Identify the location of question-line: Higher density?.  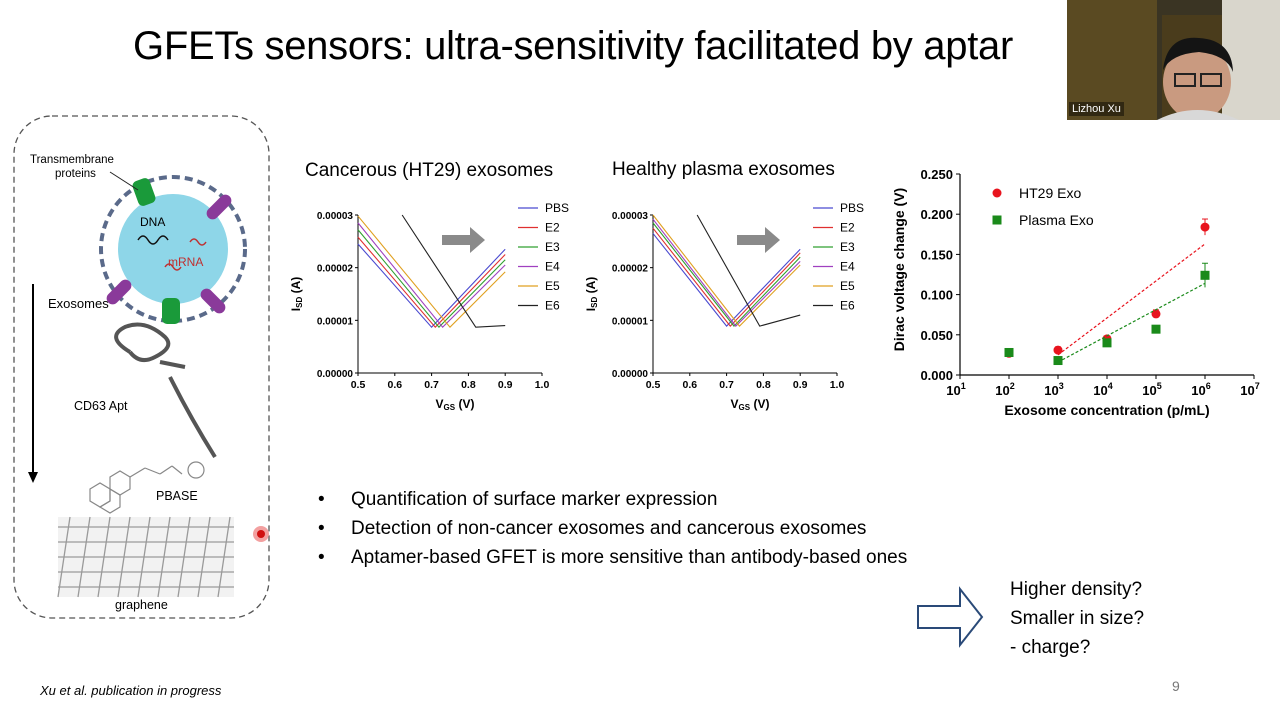
(1076, 589).